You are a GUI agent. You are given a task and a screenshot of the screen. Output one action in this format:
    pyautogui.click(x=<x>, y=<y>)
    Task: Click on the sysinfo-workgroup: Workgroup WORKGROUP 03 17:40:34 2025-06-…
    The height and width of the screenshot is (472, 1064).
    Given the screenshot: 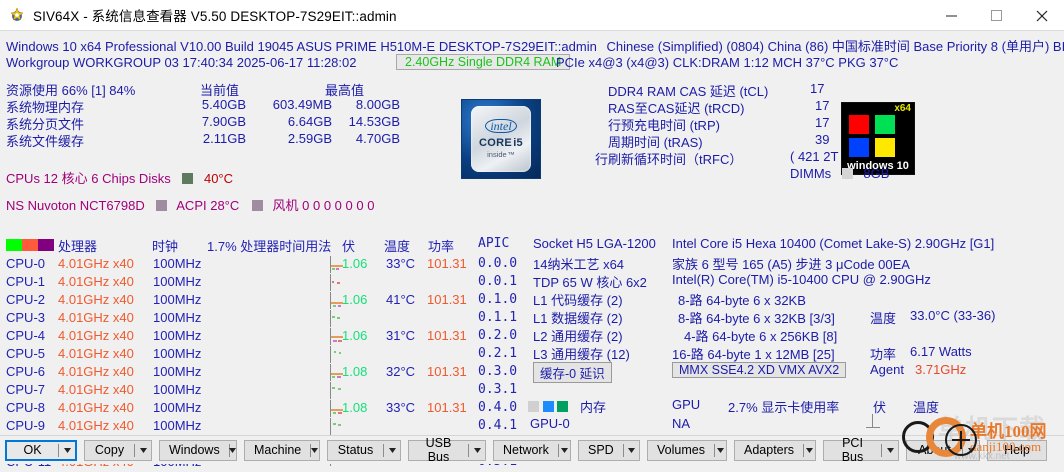 What is the action you would take?
    pyautogui.click(x=181, y=62)
    